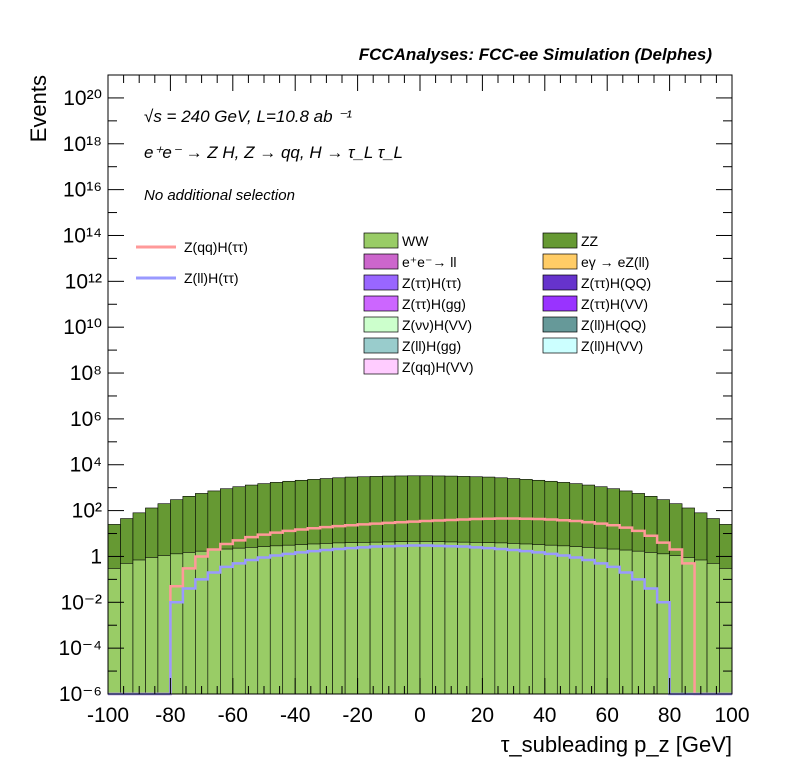 The width and height of the screenshot is (796, 777). Describe the element at coordinates (216, 247) in the screenshot. I see `legend-entry: Z(qq)H(ττ)` at that location.